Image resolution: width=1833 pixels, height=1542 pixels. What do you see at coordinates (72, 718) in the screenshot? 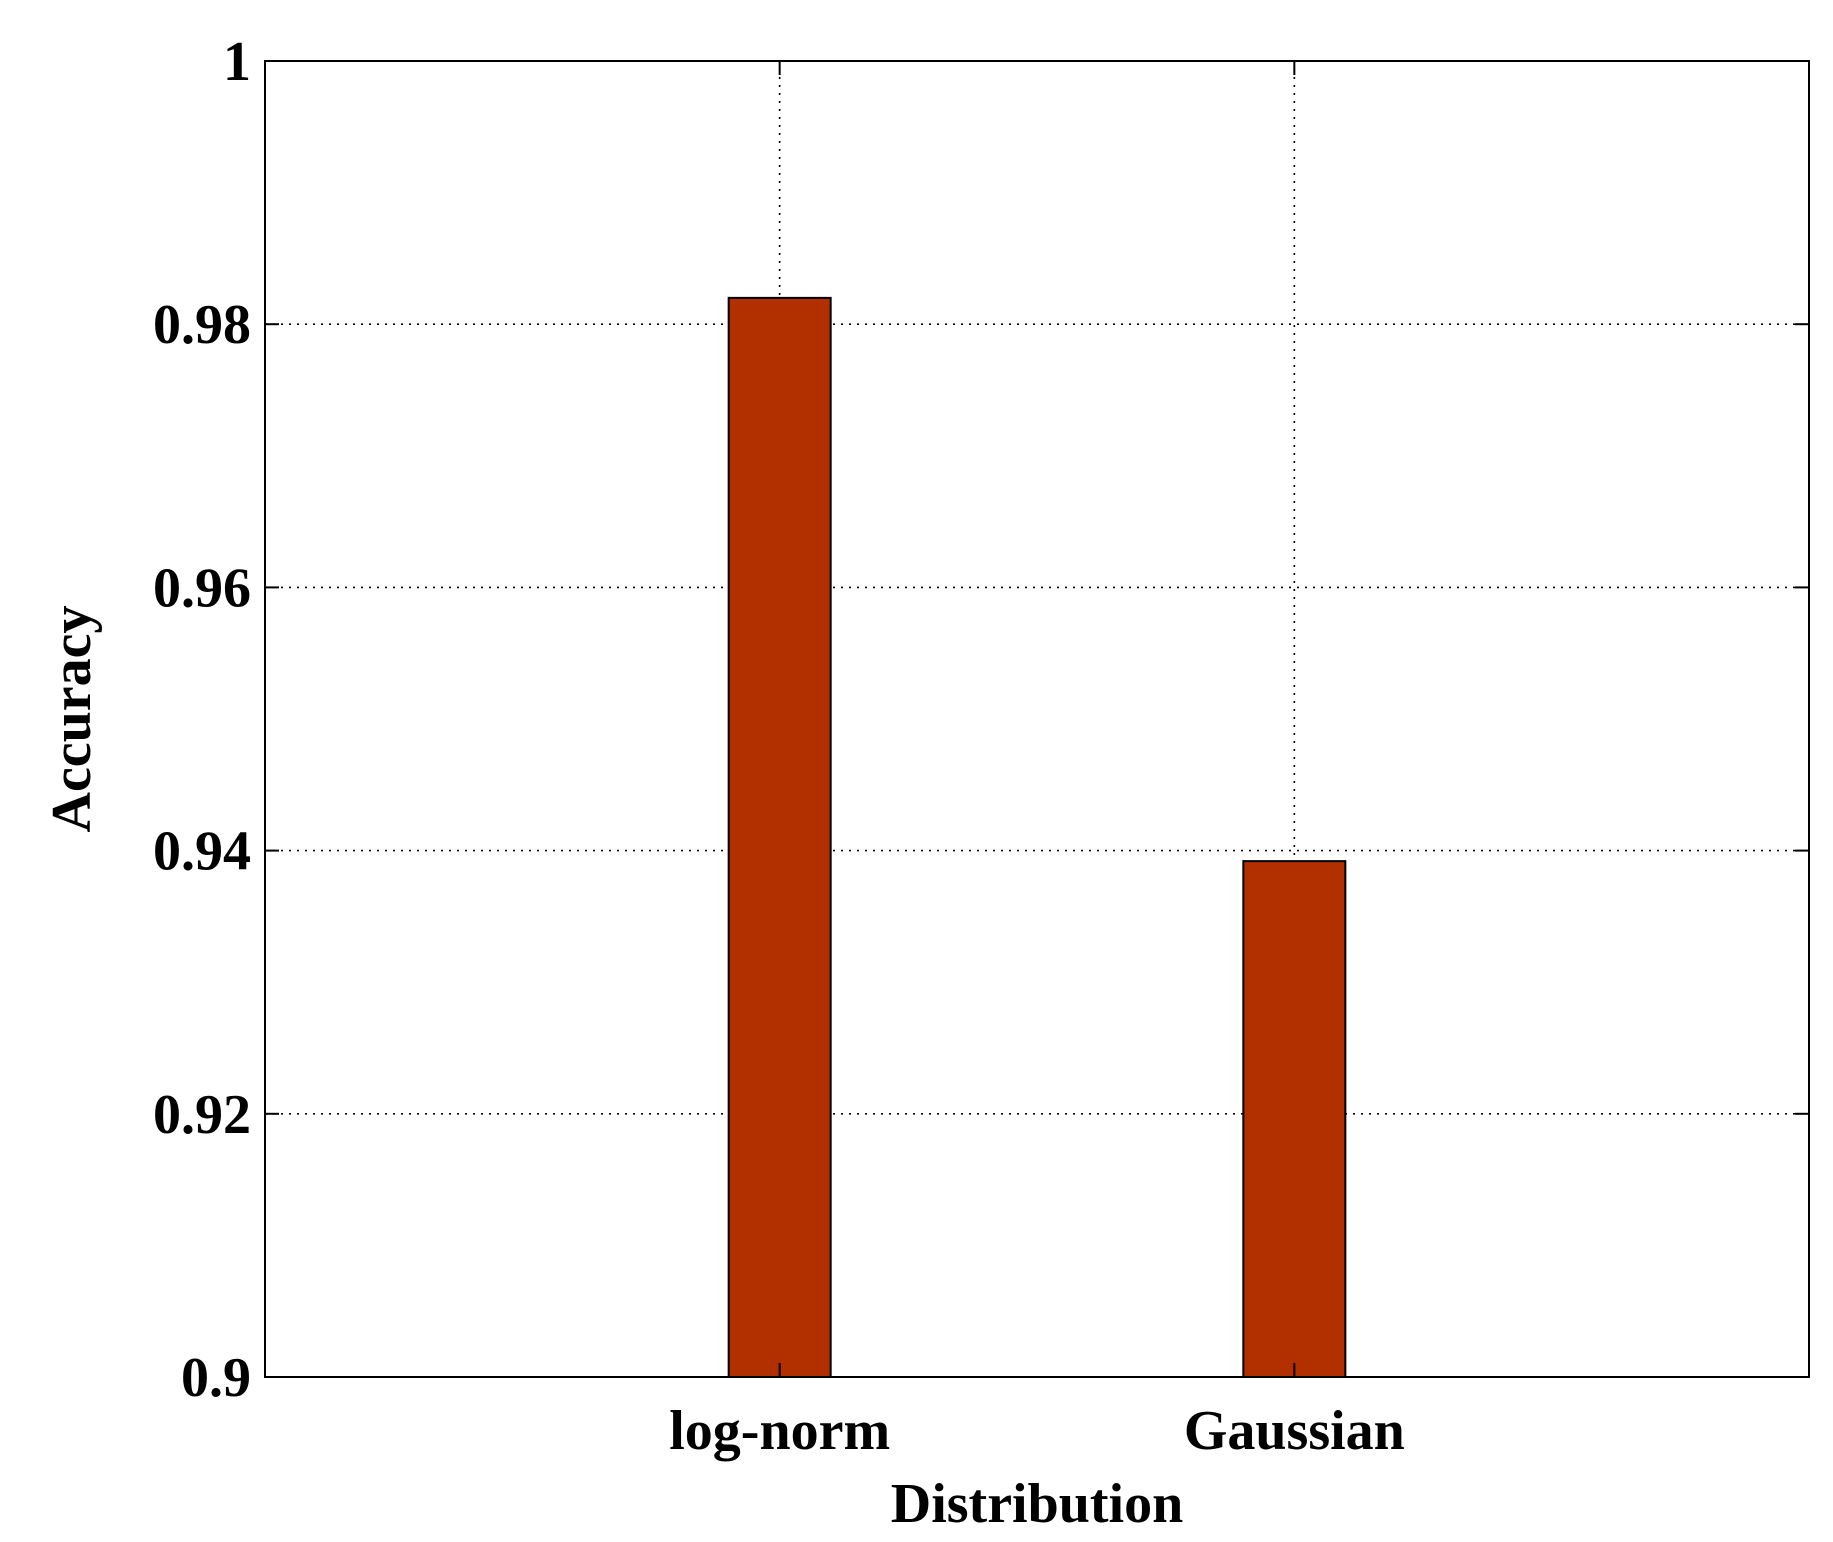
I see `y-axis-label: Accuracy` at bounding box center [72, 718].